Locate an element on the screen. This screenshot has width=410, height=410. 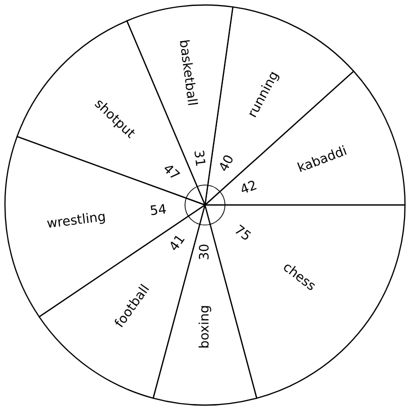
data-label: 54 is located at coordinates (158, 211).